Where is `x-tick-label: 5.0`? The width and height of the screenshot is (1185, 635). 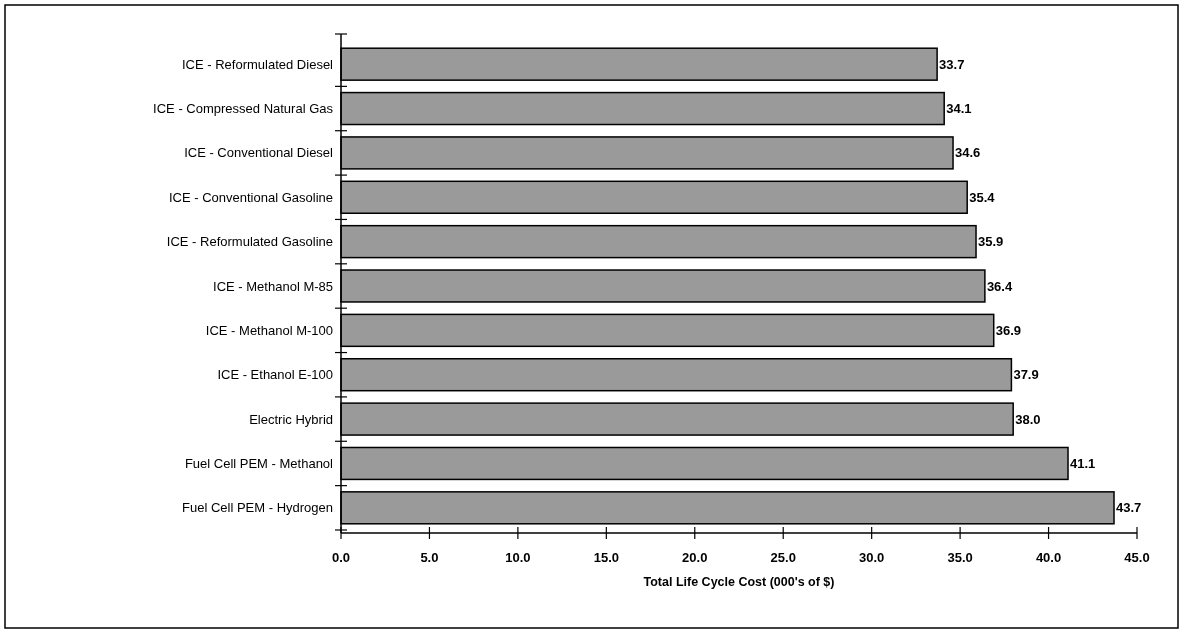
x-tick-label: 5.0 is located at coordinates (429, 557).